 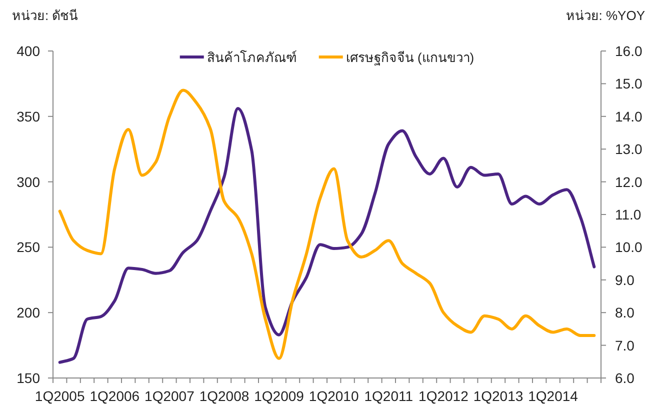 What do you see at coordinates (333, 396) in the screenshot?
I see `x-tick-label: 1Q2010` at bounding box center [333, 396].